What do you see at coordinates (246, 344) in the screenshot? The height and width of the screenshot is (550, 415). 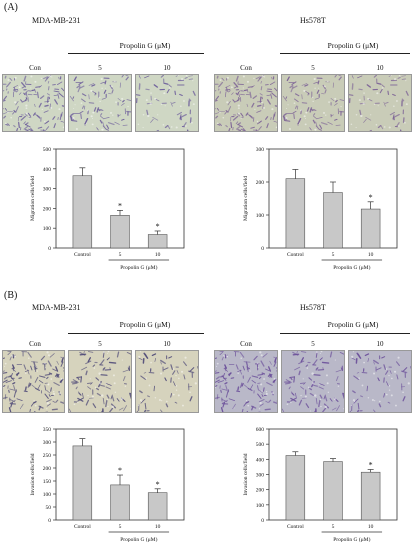 I see `b-right-label-con: Con` at bounding box center [246, 344].